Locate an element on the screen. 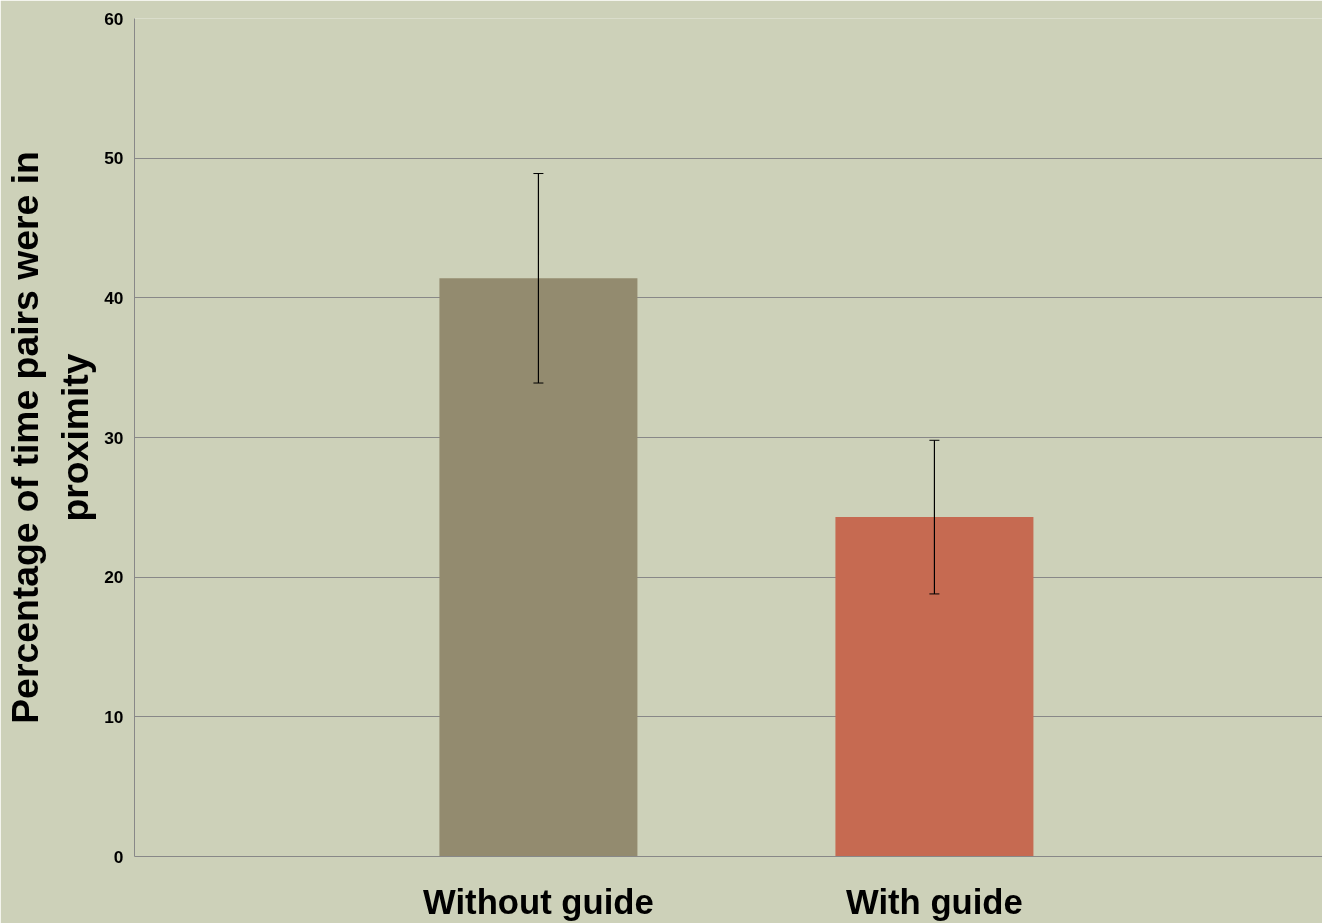 The height and width of the screenshot is (923, 1322). y-tick-label: 40 is located at coordinates (114, 297).